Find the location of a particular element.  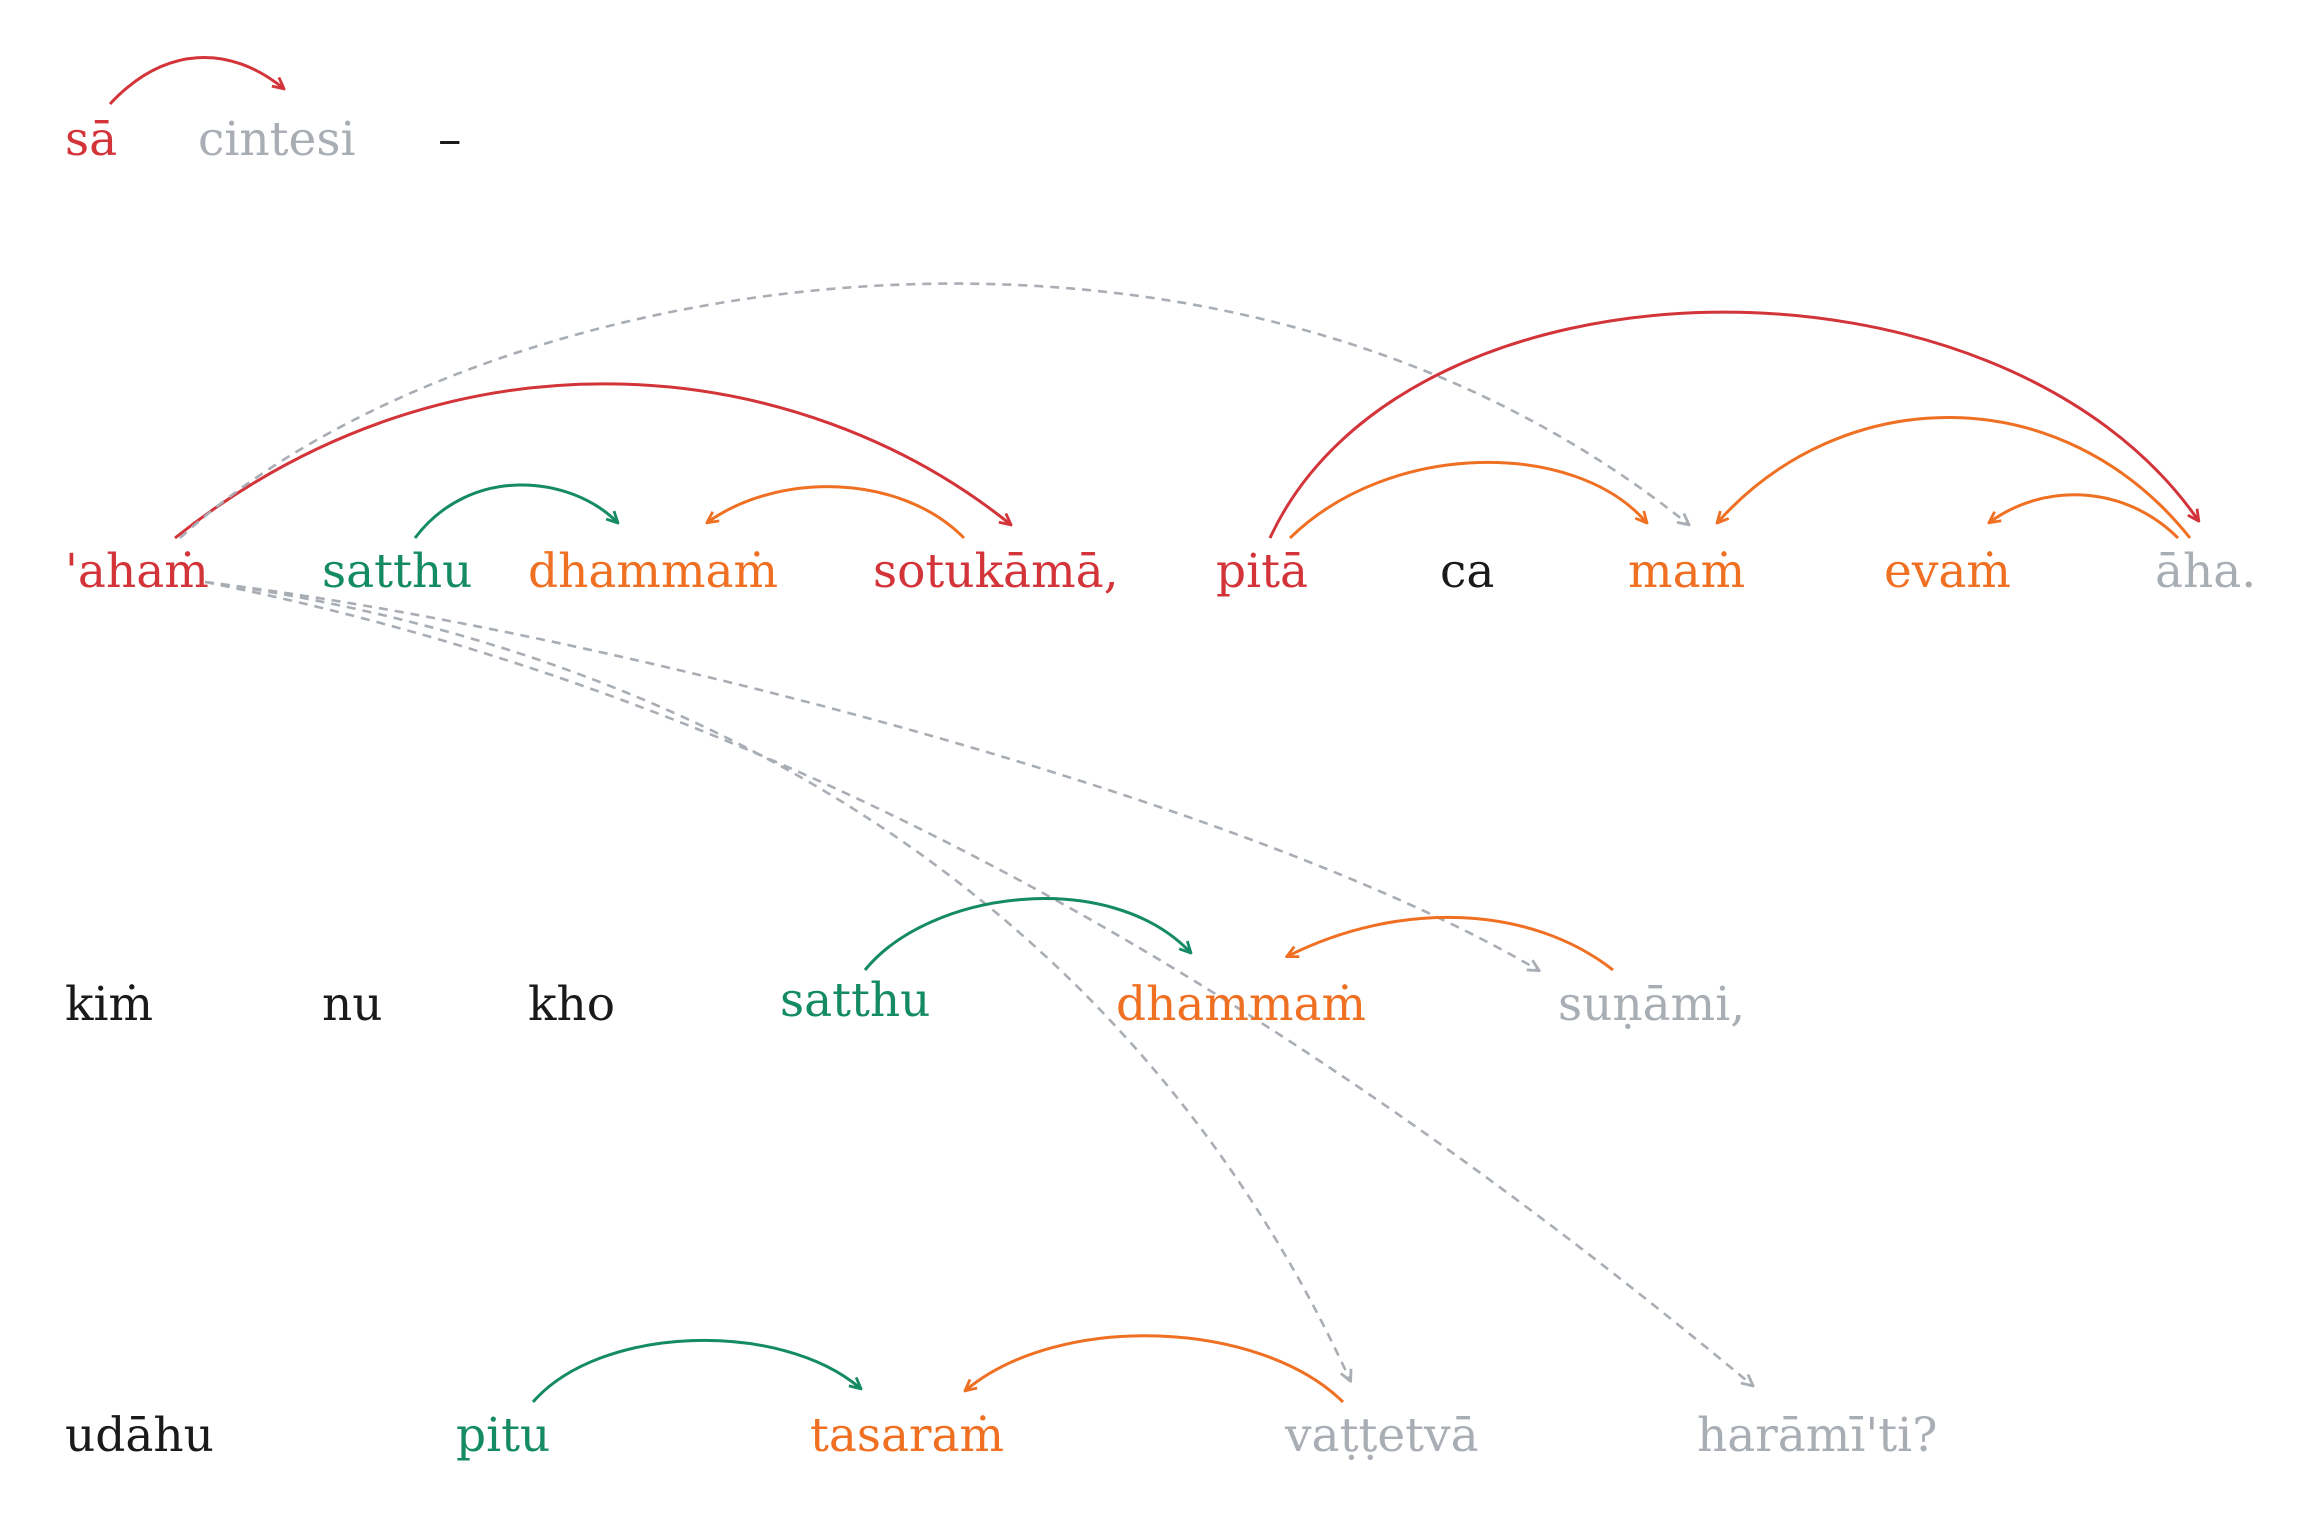

word-sa: sā is located at coordinates (91, 139).